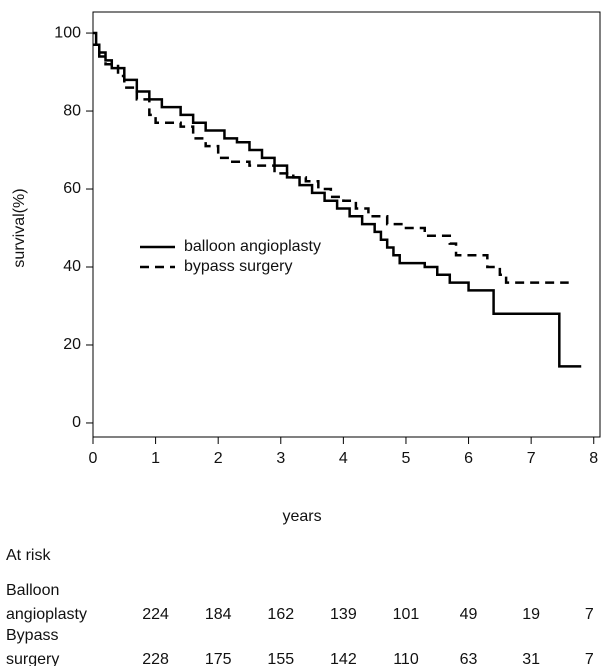 This screenshot has width=602, height=666. What do you see at coordinates (46, 614) in the screenshot?
I see `at-risk-row-label: angioplasty` at bounding box center [46, 614].